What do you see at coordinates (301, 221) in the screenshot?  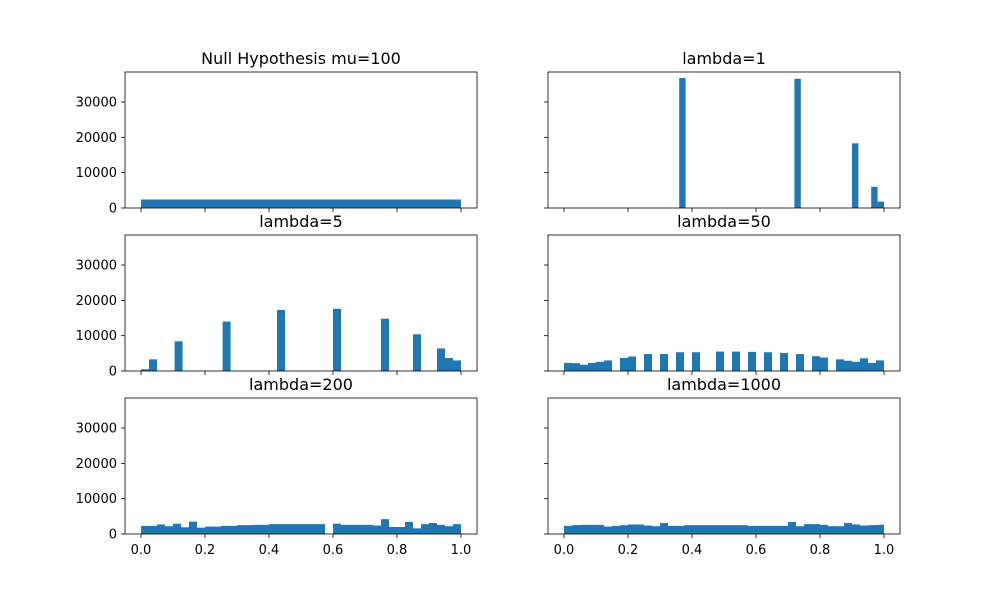 I see `subplot-title: lambda=5` at bounding box center [301, 221].